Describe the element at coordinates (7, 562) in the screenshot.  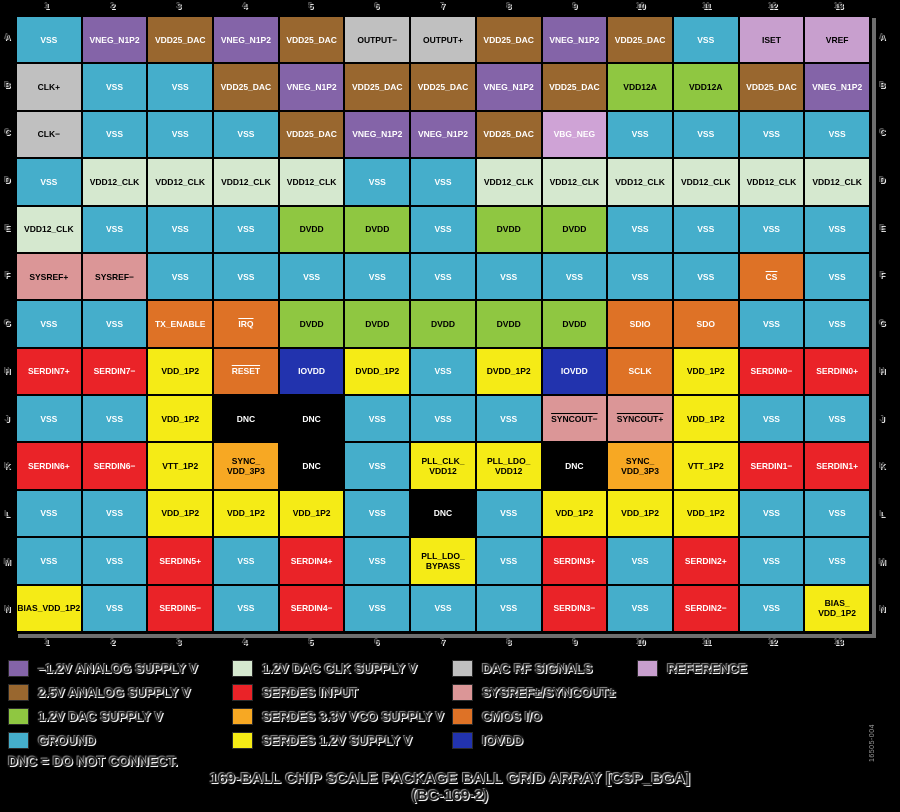
I see `row-label-left-M: M` at that location.